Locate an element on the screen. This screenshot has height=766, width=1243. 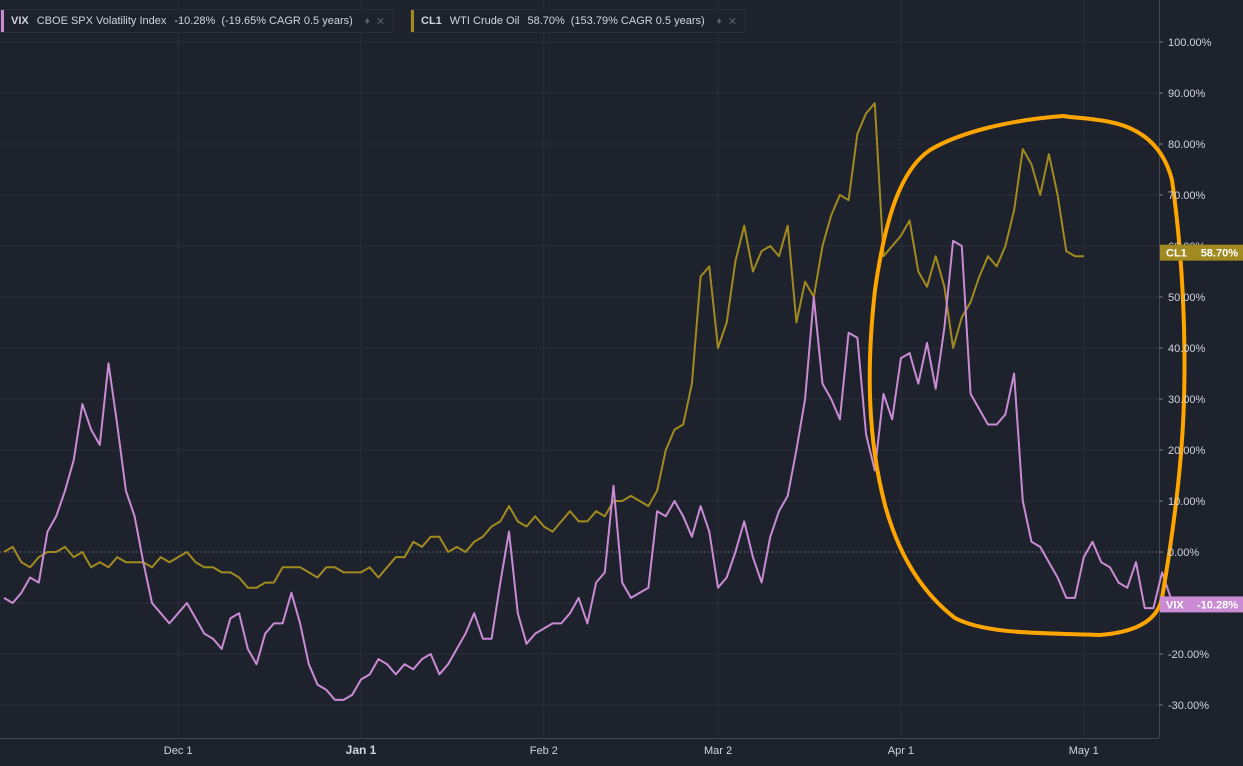
x-tick-label: Feb 2 is located at coordinates (544, 751).